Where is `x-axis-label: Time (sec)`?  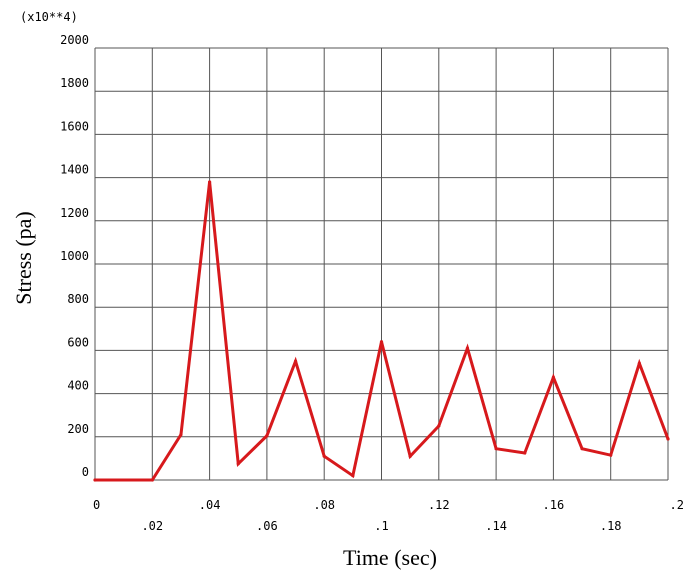 x-axis-label: Time (sec) is located at coordinates (390, 557).